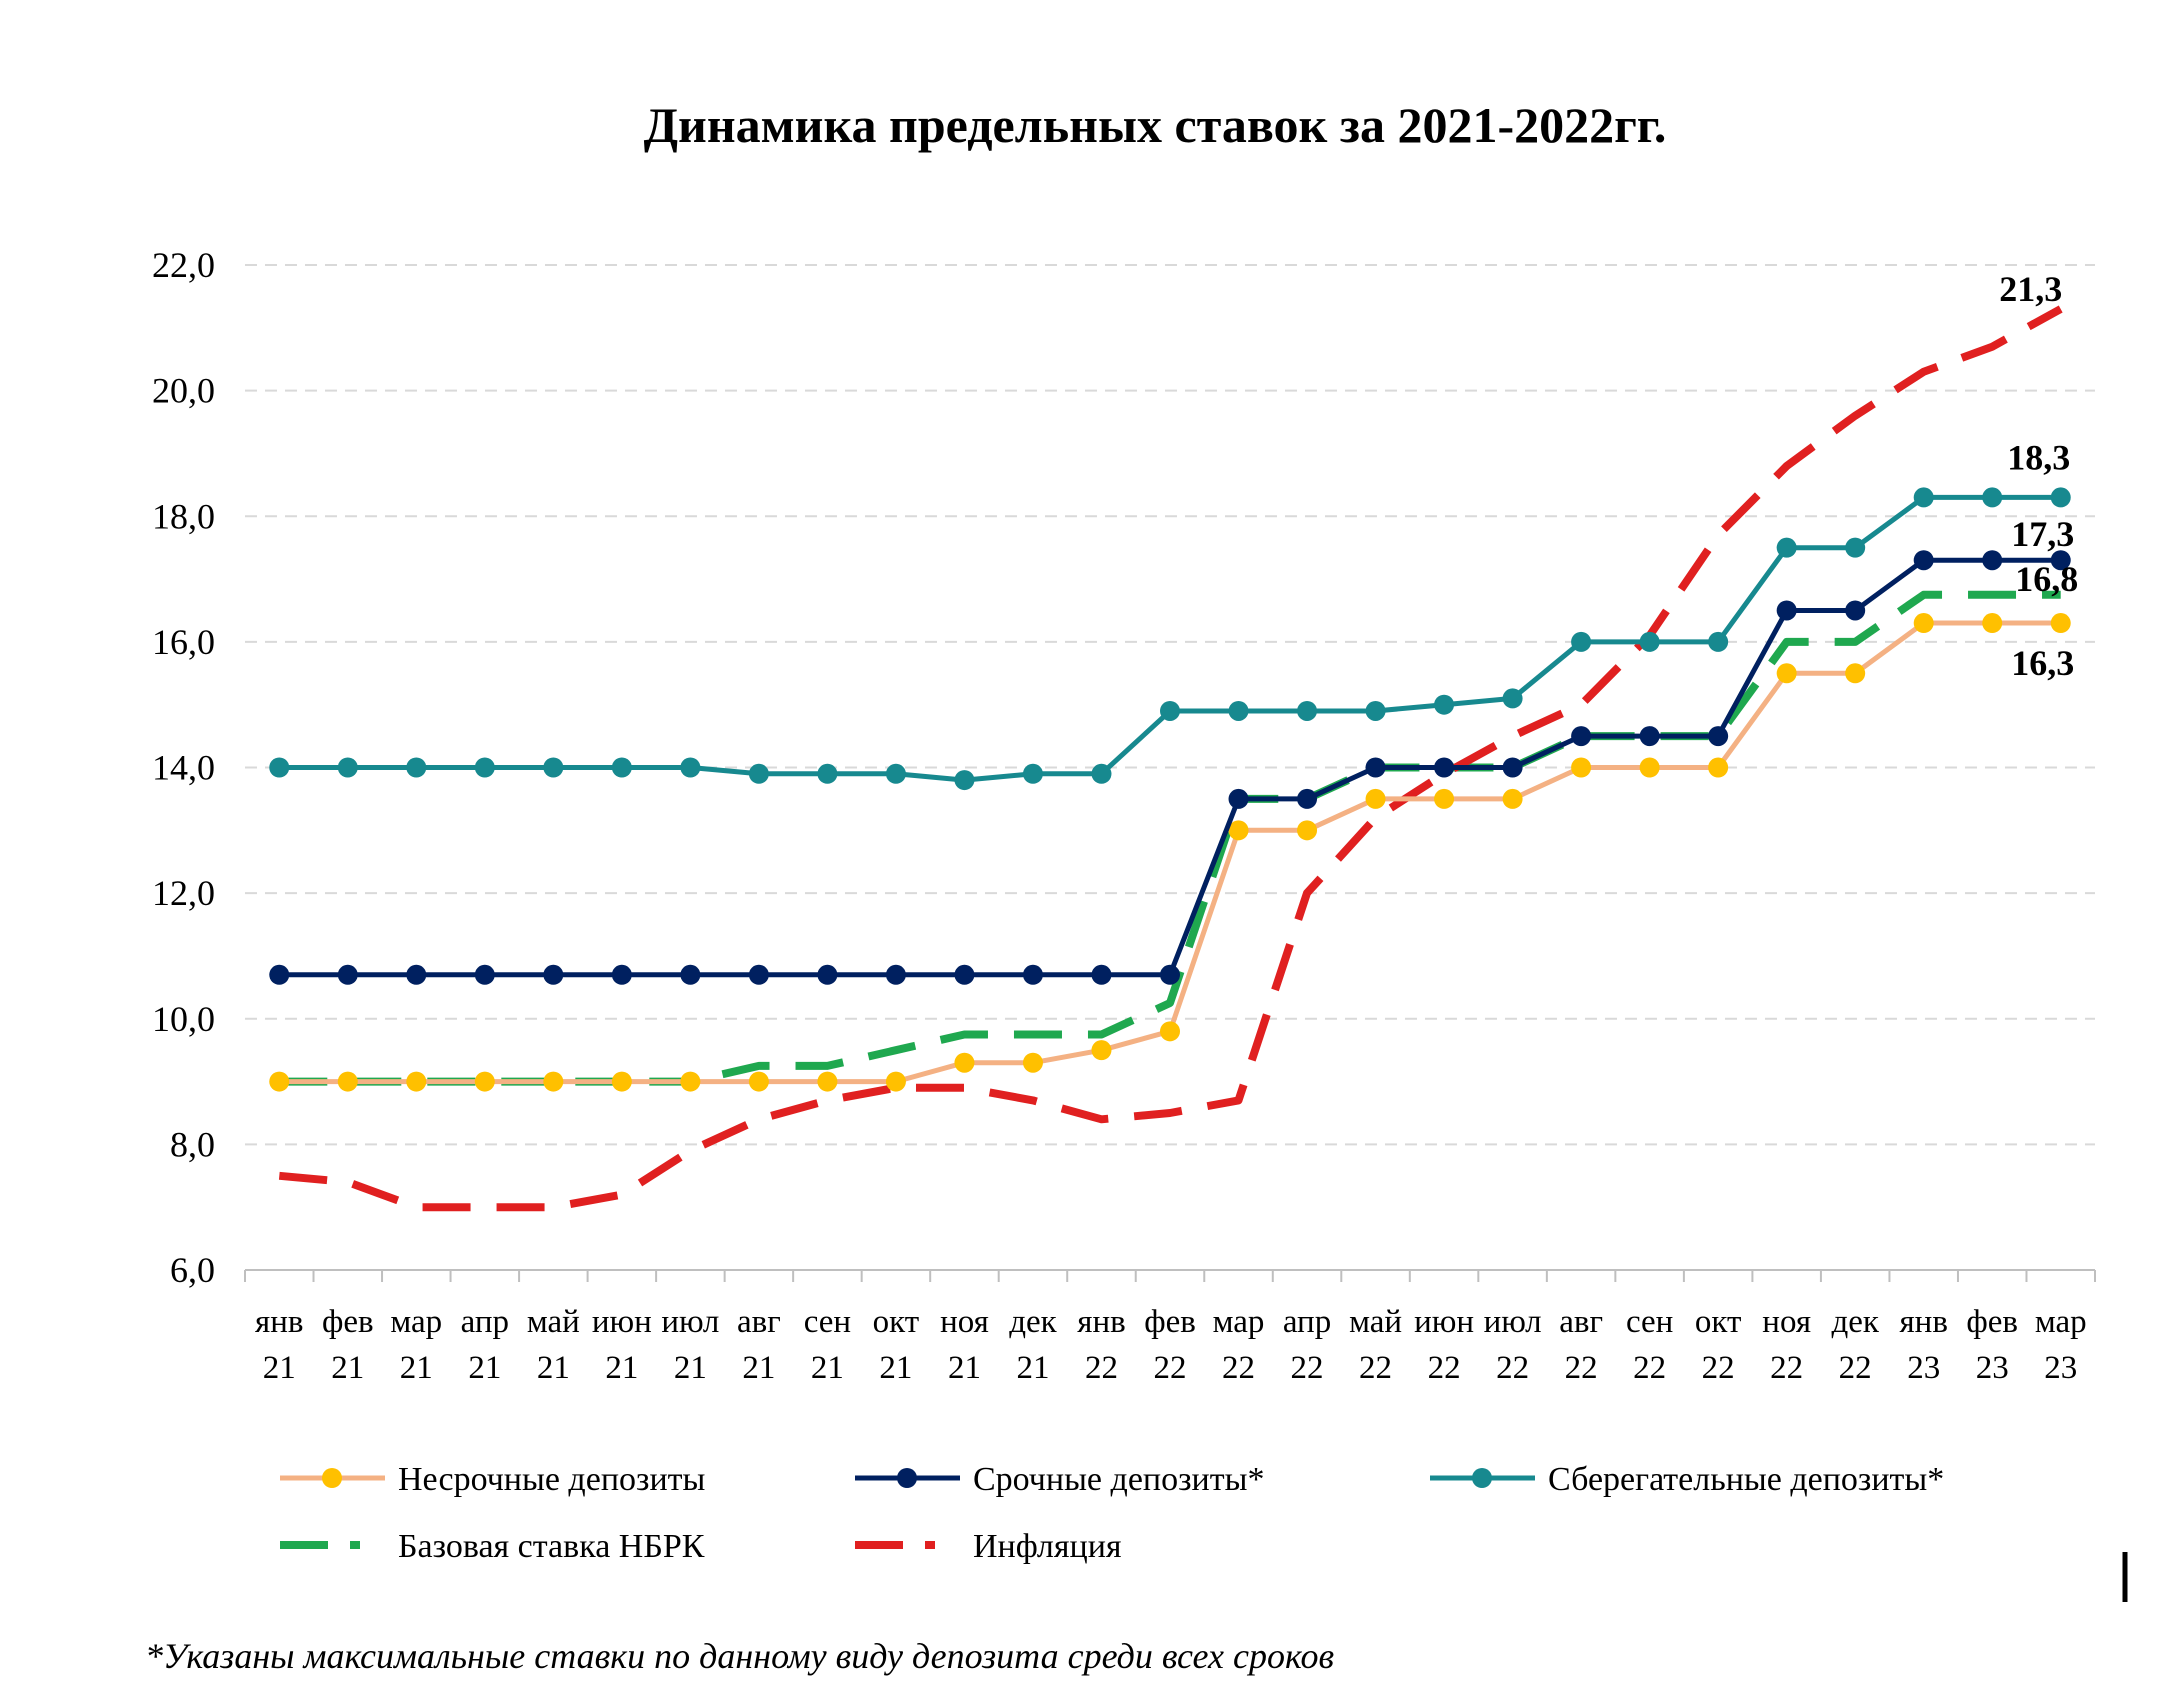 Image resolution: width=2160 pixels, height=1700 pixels. I want to click on y-axis: 6,0 8,0 10,0 12,0 14,0 16,0 18,0 20,0 22,0, so click(183, 767).